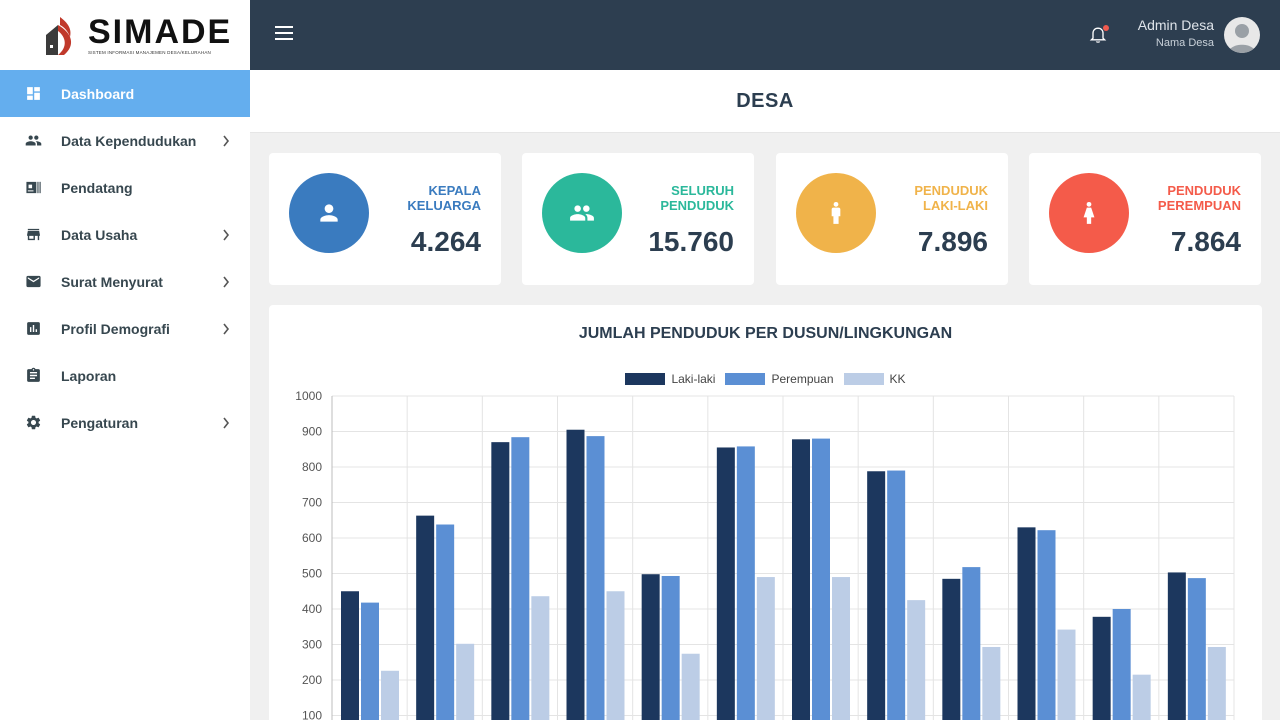  I want to click on sidebar-item-label: Dashboard, so click(98, 93).